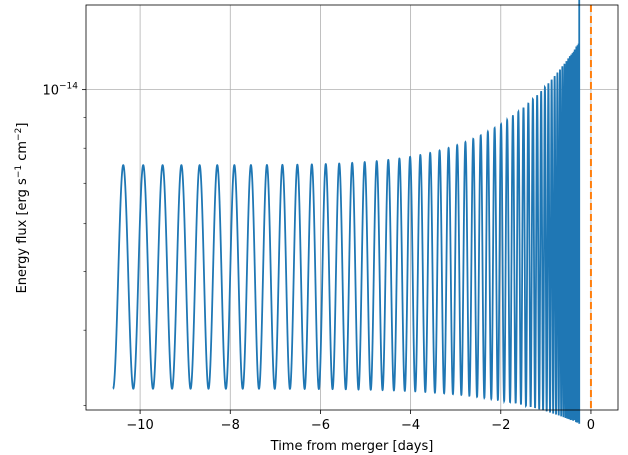 This screenshot has width=628, height=455. What do you see at coordinates (360, 421) in the screenshot?
I see `x-ticks: −10 −8 −6 −4 −2 0` at bounding box center [360, 421].